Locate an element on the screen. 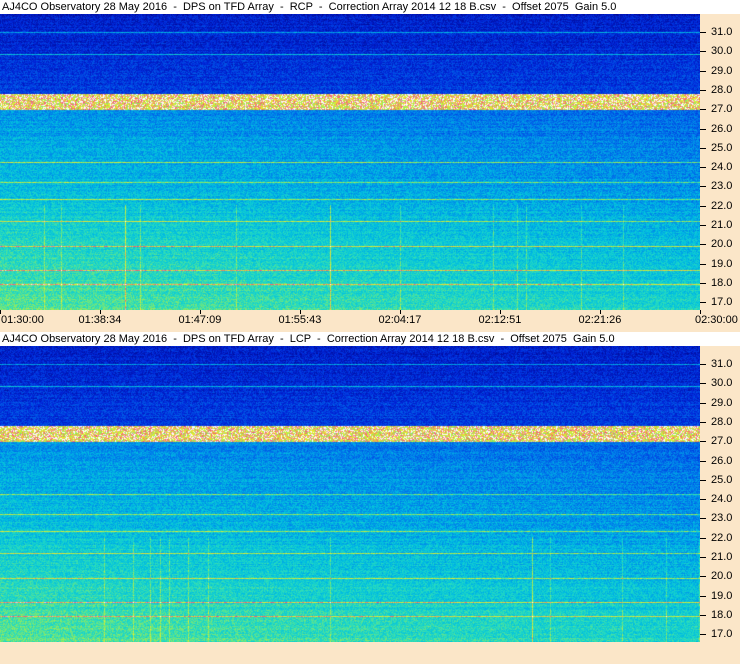 Image resolution: width=740 pixels, height=664 pixels. time-label: 01:47:09 is located at coordinates (200, 320).